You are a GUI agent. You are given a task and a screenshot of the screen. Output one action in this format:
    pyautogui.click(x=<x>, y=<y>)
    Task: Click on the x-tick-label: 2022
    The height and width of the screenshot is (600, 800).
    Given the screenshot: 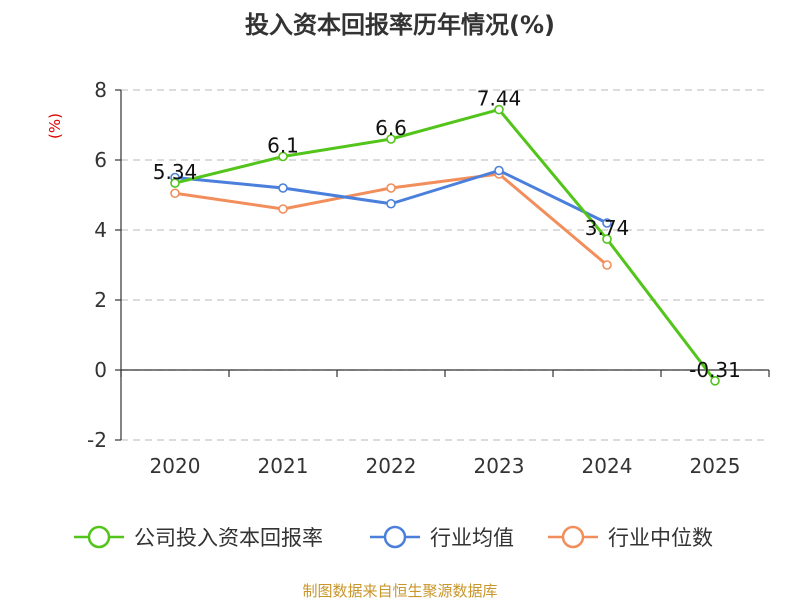 What is the action you would take?
    pyautogui.click(x=391, y=466)
    